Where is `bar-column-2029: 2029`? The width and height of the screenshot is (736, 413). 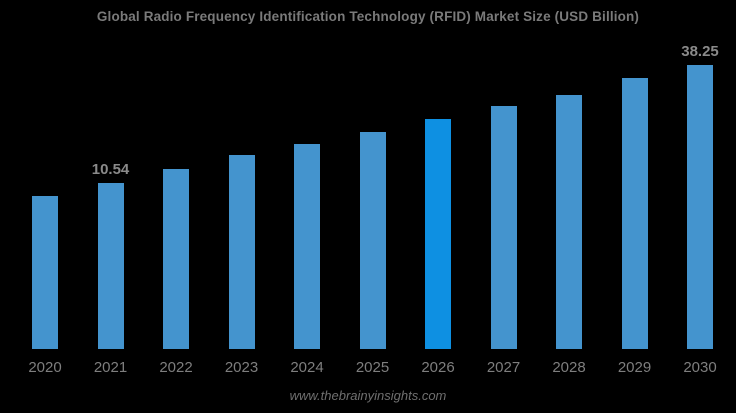
bar-column-2029: 2029 is located at coordinates (634, 226).